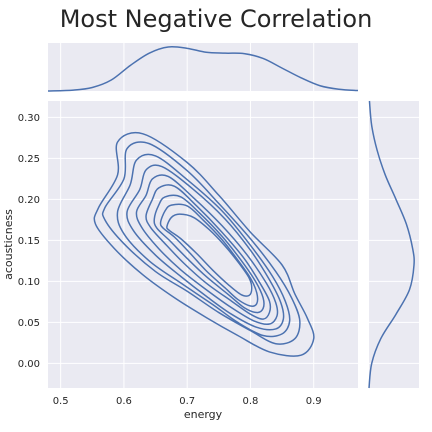  Describe the element at coordinates (187, 67) in the screenshot. I see `marginal-x-grid` at that location.